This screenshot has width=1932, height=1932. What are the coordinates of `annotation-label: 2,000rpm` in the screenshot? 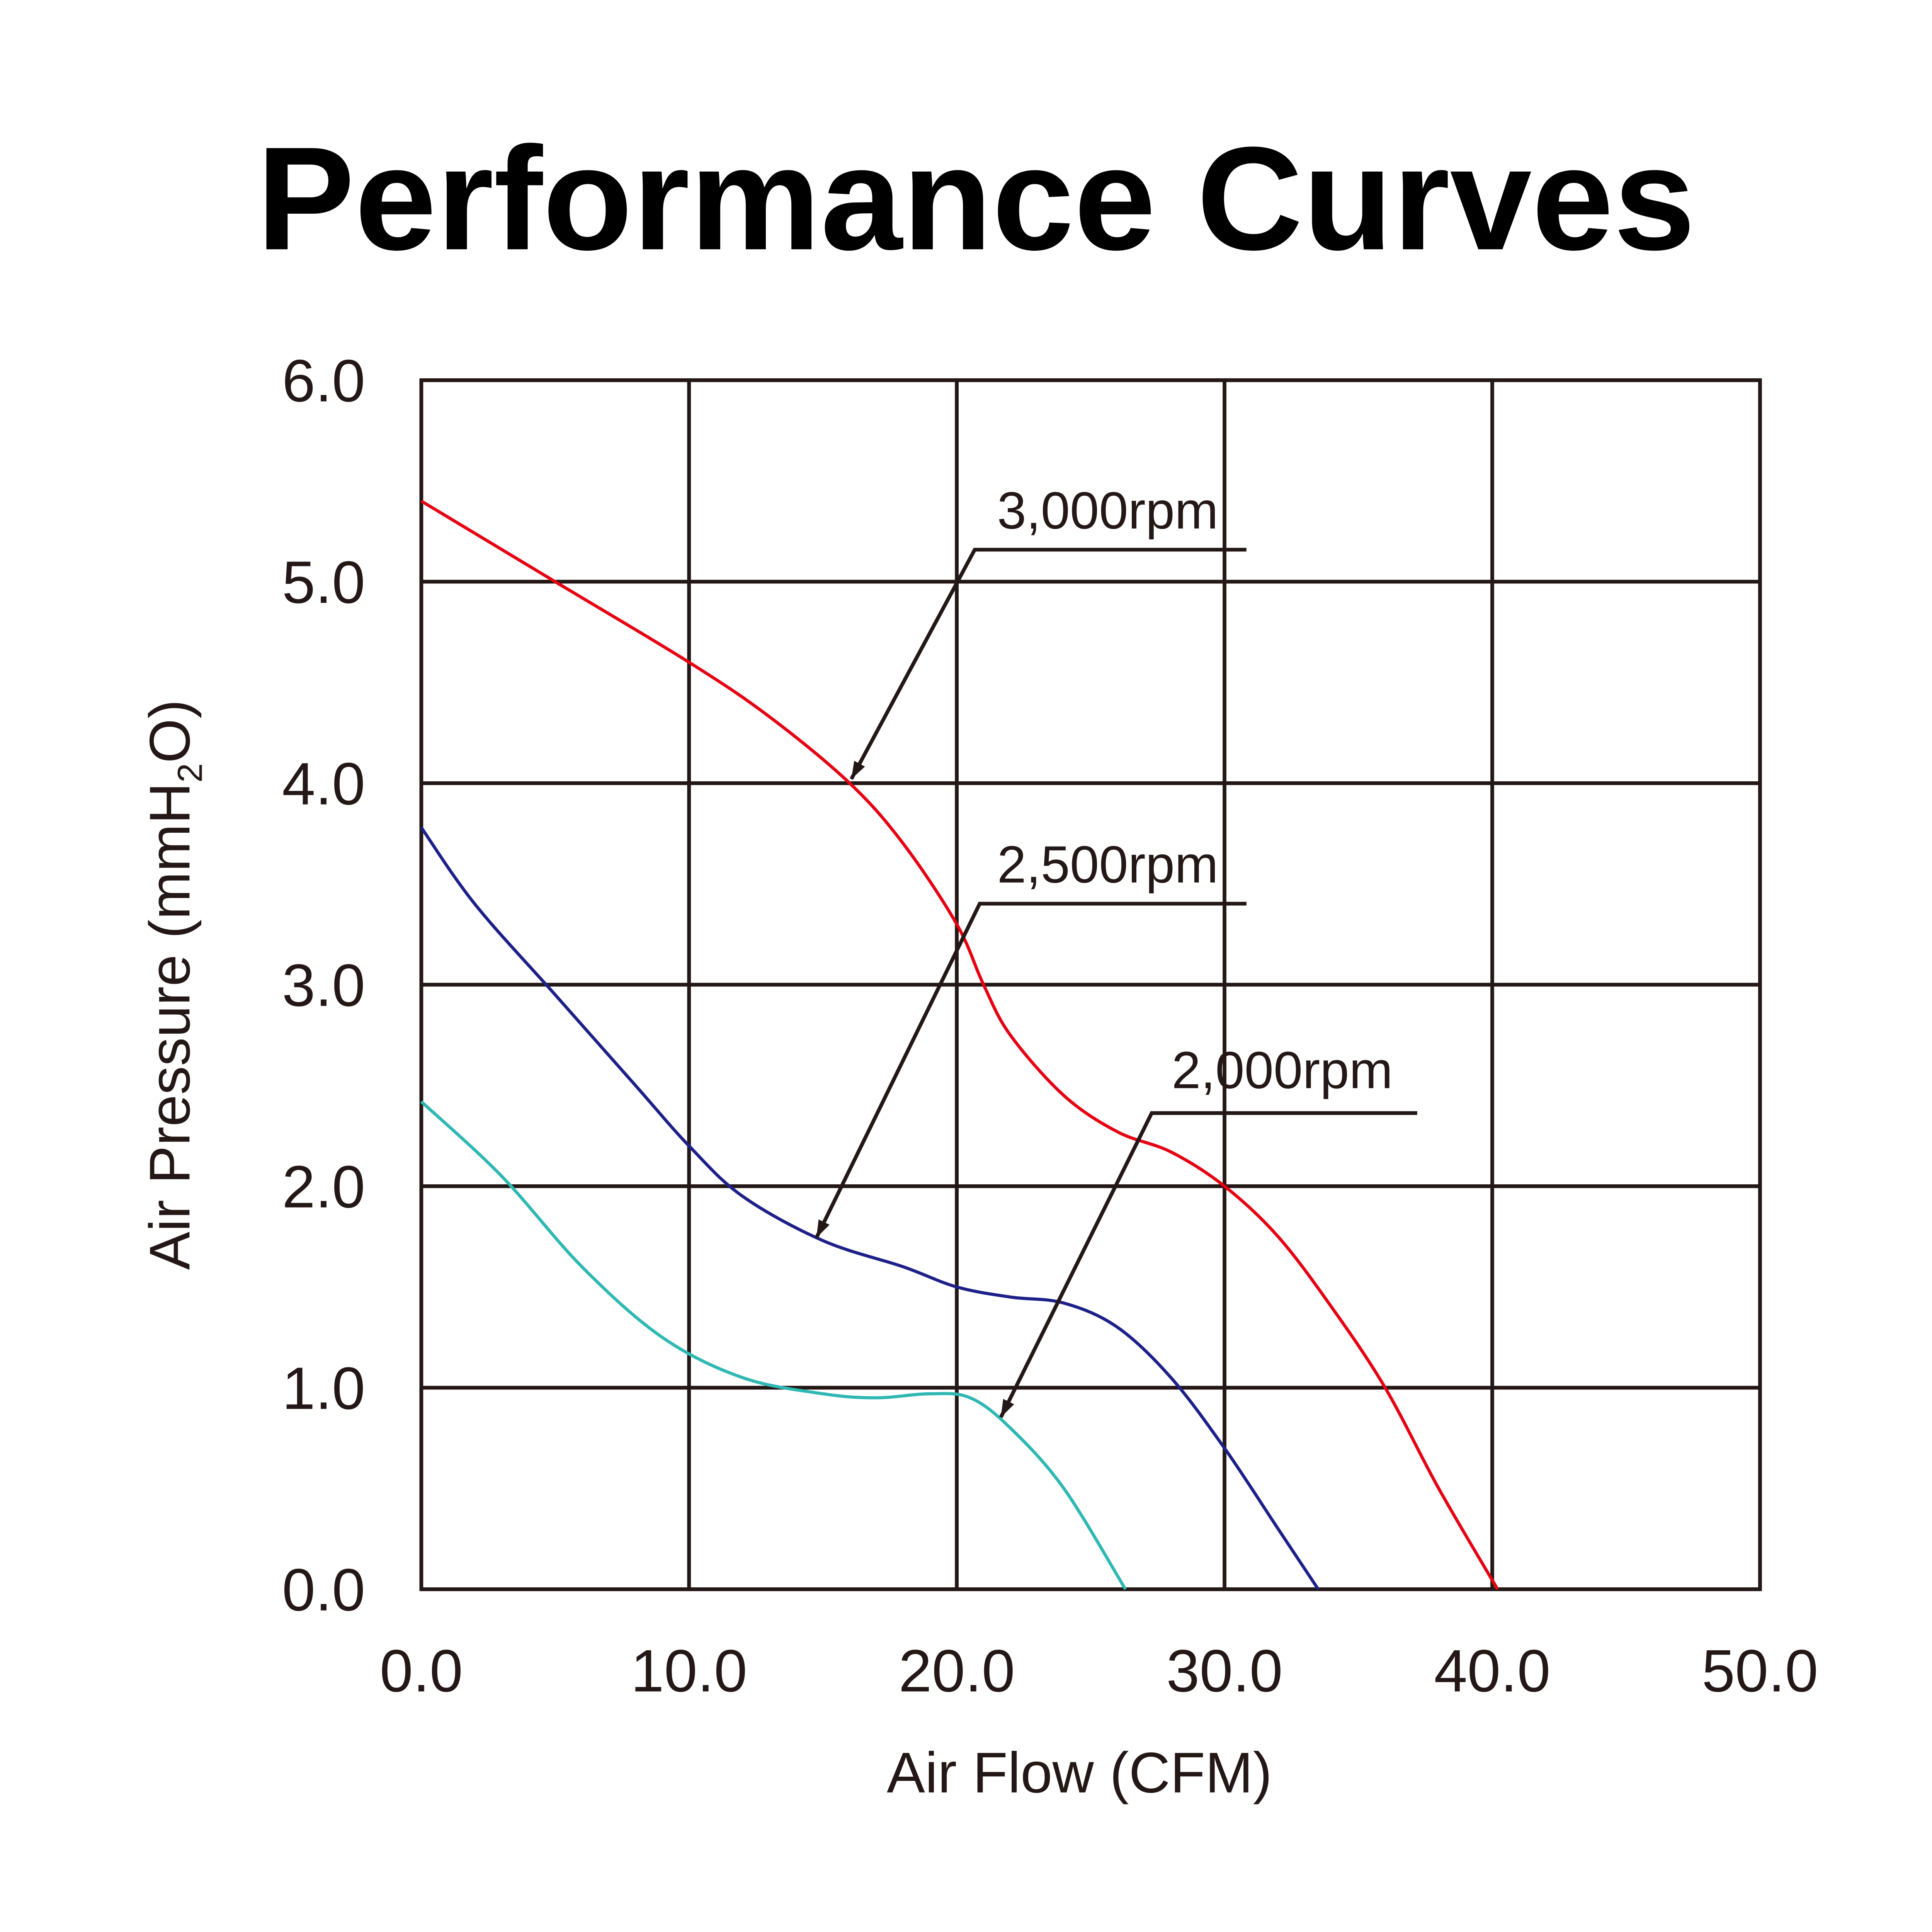 It's located at (1283, 1070).